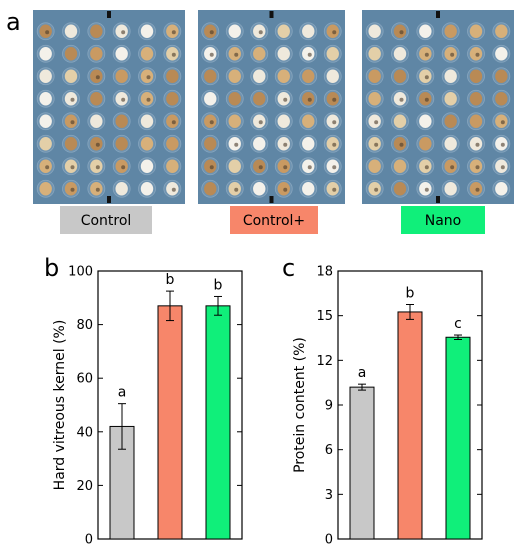 The width and height of the screenshot is (522, 550). I want to click on control-tag-label: Control, so click(106, 221).